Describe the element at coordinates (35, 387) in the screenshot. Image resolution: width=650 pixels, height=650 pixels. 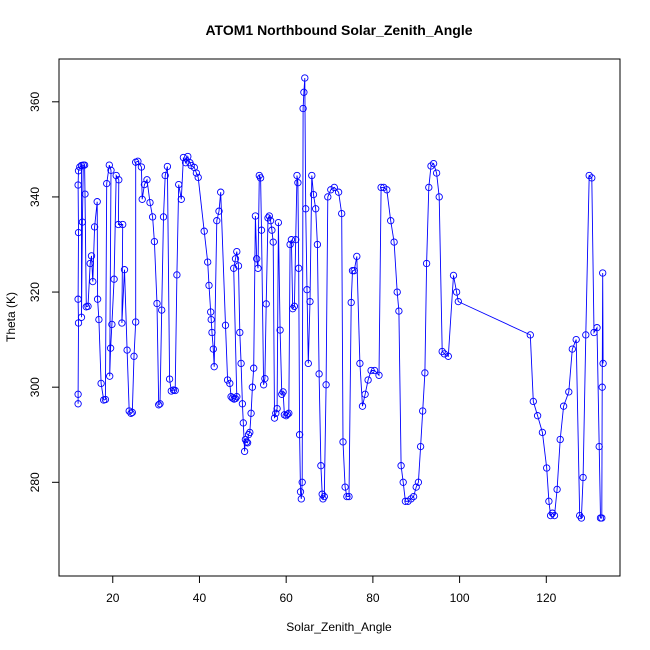
I see `y-tick-label: 300` at that location.